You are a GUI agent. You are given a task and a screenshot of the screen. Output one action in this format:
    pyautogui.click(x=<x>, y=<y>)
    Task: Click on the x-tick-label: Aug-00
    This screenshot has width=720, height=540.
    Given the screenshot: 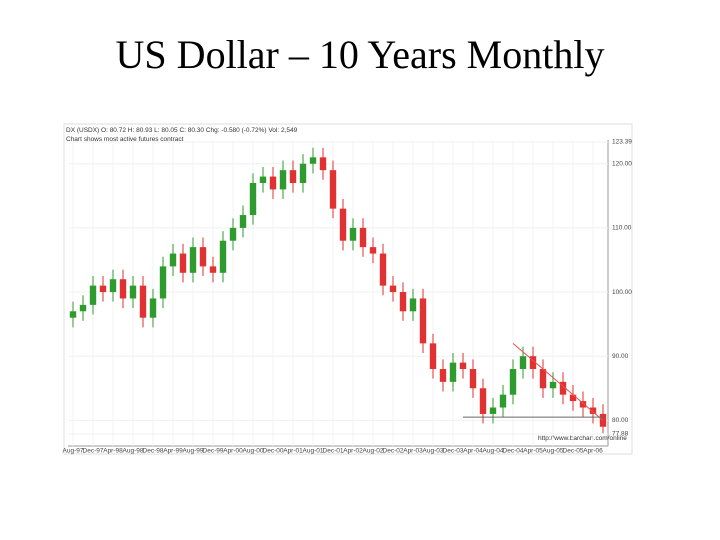 What is the action you would take?
    pyautogui.click(x=253, y=451)
    